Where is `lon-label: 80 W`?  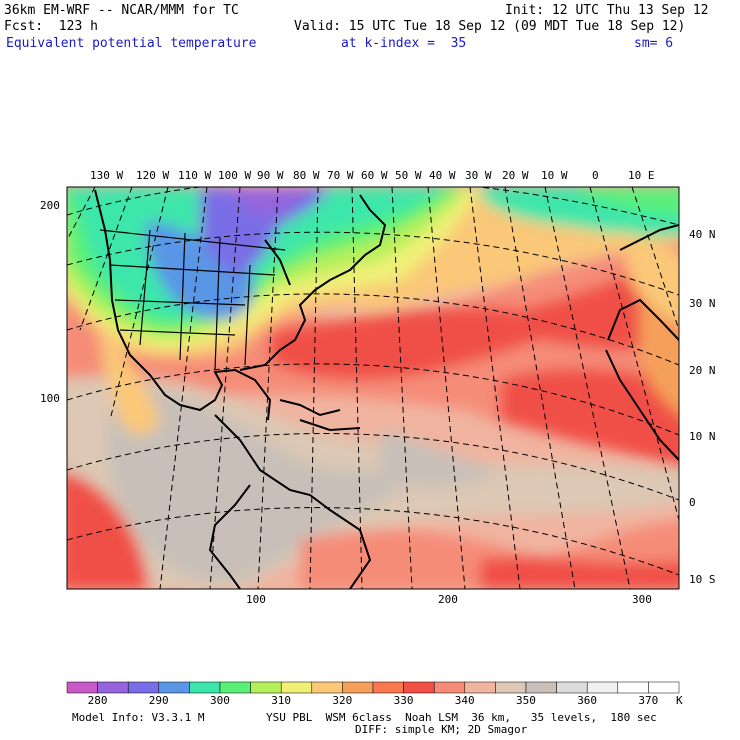 lon-label: 80 W is located at coordinates (306, 175).